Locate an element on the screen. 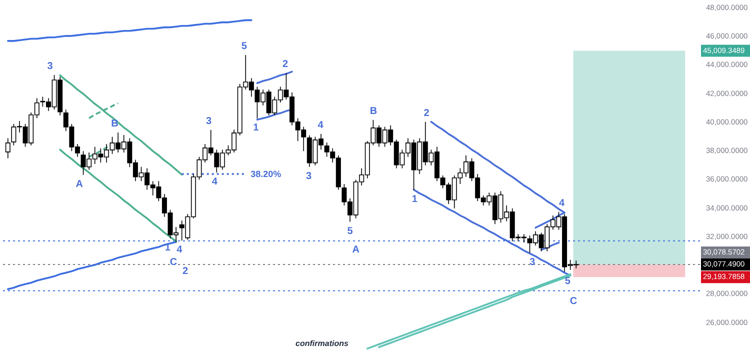 This screenshot has width=750, height=350. series-label: 38.20% is located at coordinates (266, 174).